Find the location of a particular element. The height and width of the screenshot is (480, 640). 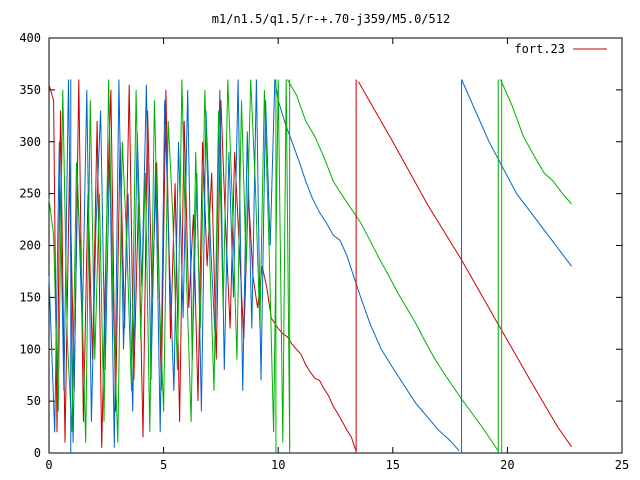

y-tick-label-5: 250 is located at coordinates (30, 194).